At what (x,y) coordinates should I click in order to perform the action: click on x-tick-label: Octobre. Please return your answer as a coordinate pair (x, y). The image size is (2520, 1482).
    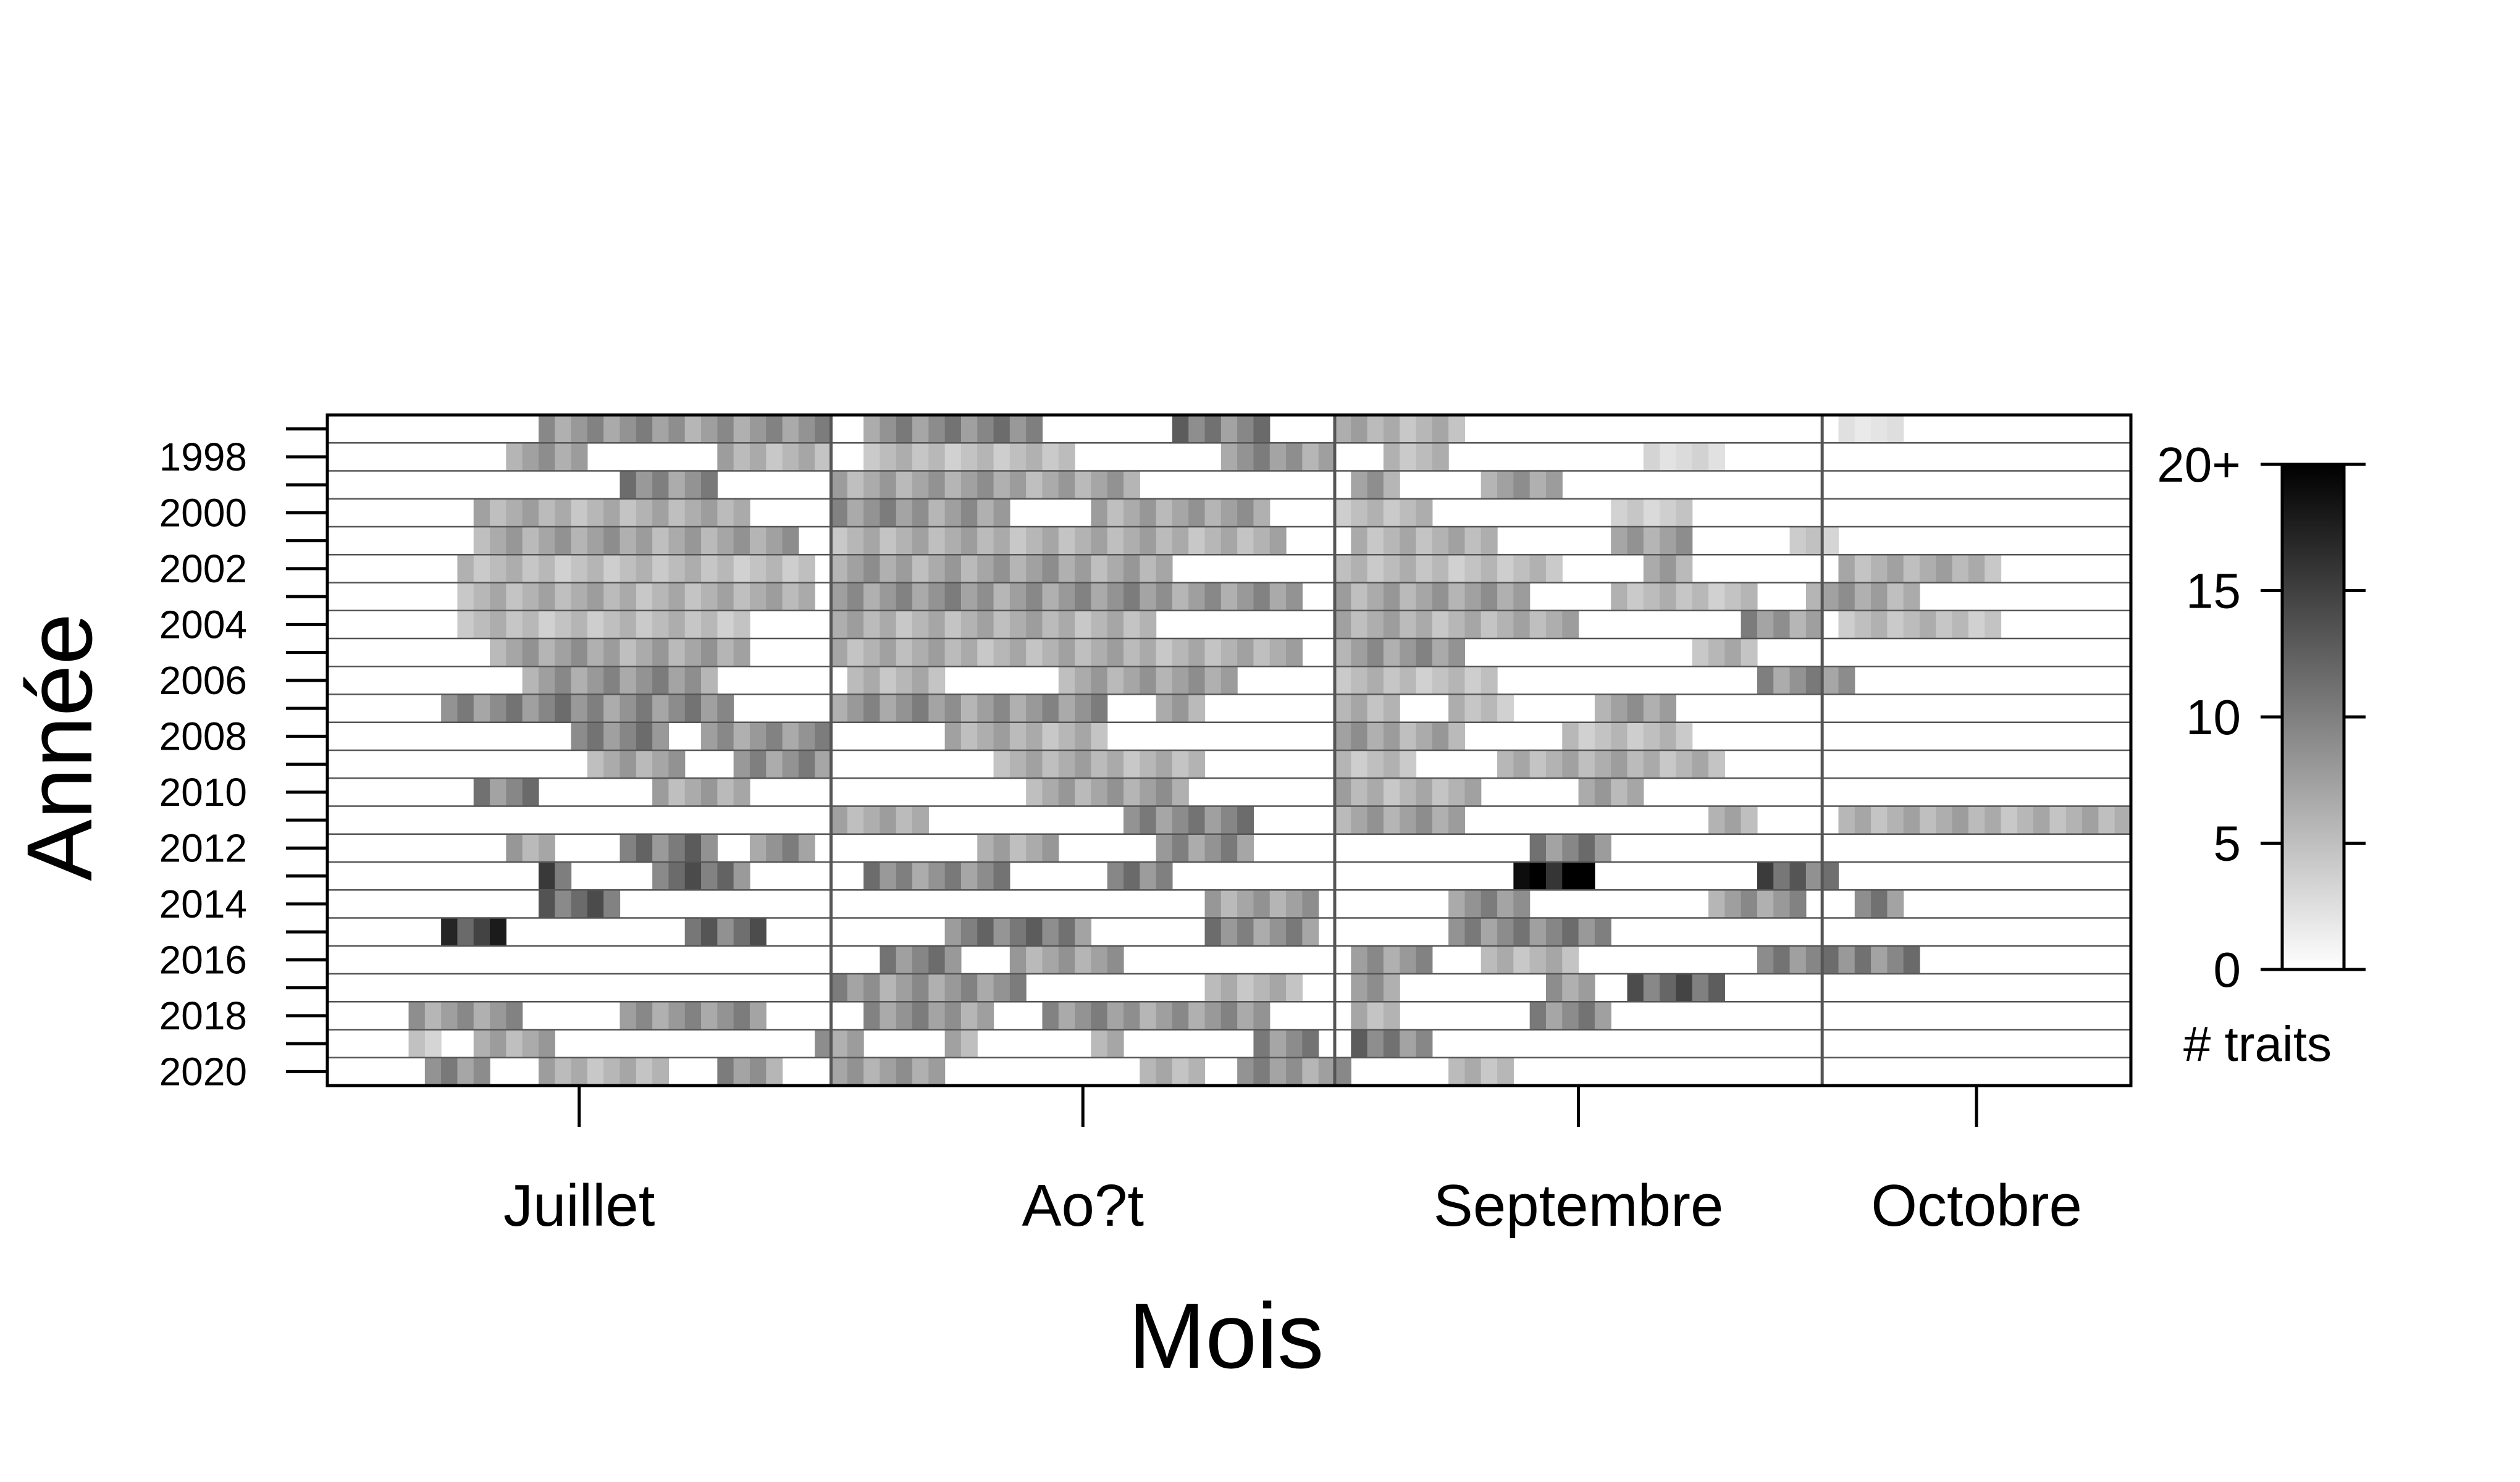
    Looking at the image, I should click on (1976, 1206).